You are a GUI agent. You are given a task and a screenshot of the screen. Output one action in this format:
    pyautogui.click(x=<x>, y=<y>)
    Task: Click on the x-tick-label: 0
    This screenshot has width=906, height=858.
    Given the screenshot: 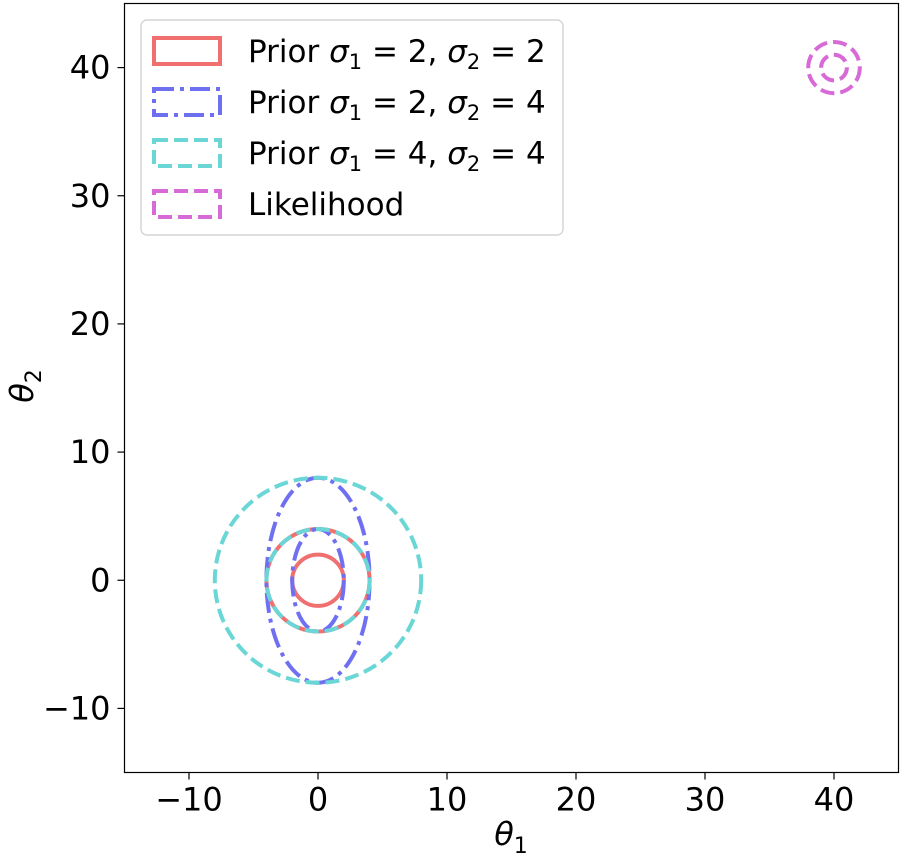 What is the action you would take?
    pyautogui.click(x=318, y=800)
    